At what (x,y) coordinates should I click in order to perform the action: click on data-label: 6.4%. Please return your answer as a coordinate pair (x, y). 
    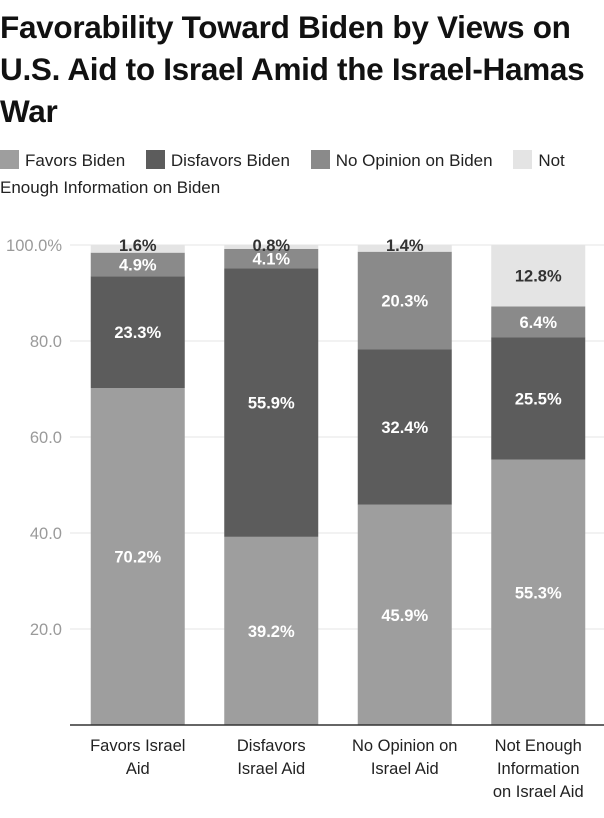
    Looking at the image, I should click on (538, 323).